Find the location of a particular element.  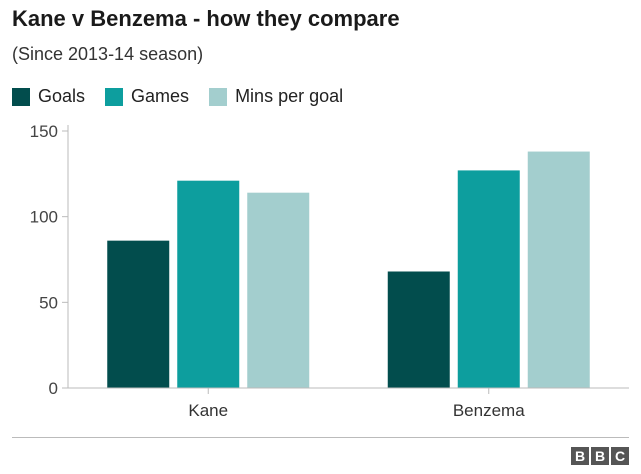

chart-title: Kane v Benzema - how they compare is located at coordinates (206, 18).